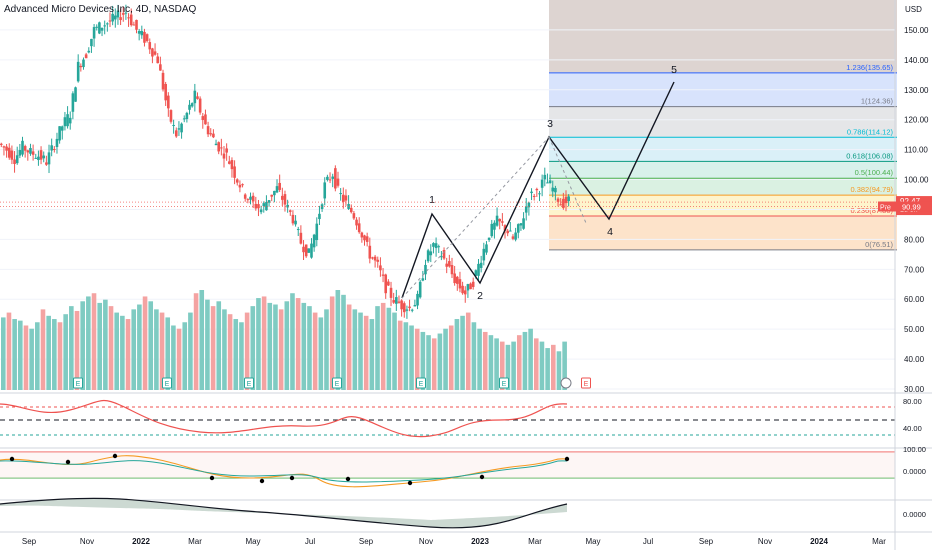  Describe the element at coordinates (723, 206) in the screenshot. I see `fib-zone` at that location.